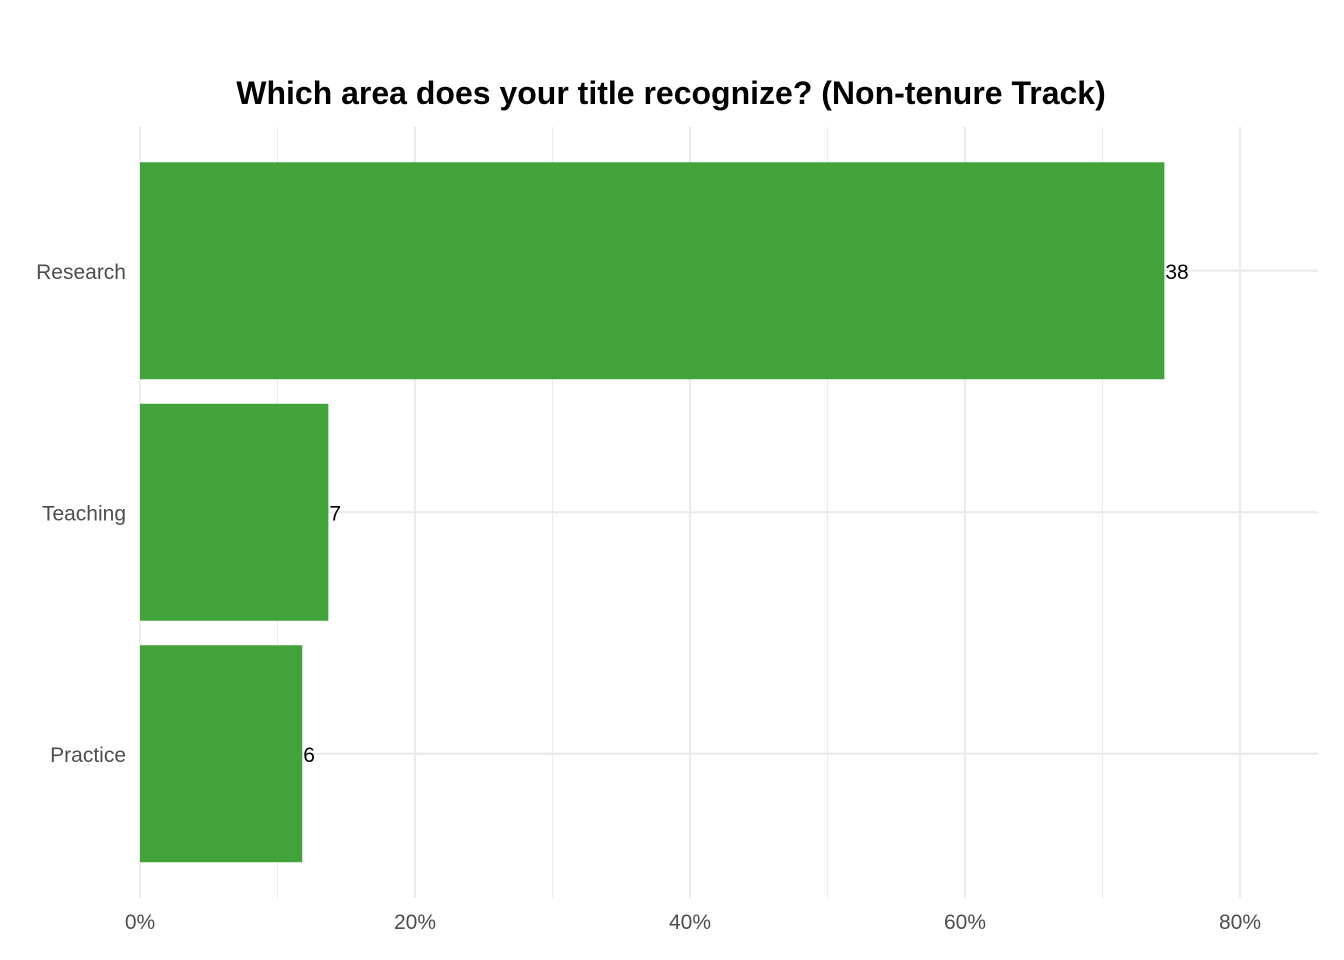  What do you see at coordinates (415, 922) in the screenshot?
I see `x-tick-label: 20%` at bounding box center [415, 922].